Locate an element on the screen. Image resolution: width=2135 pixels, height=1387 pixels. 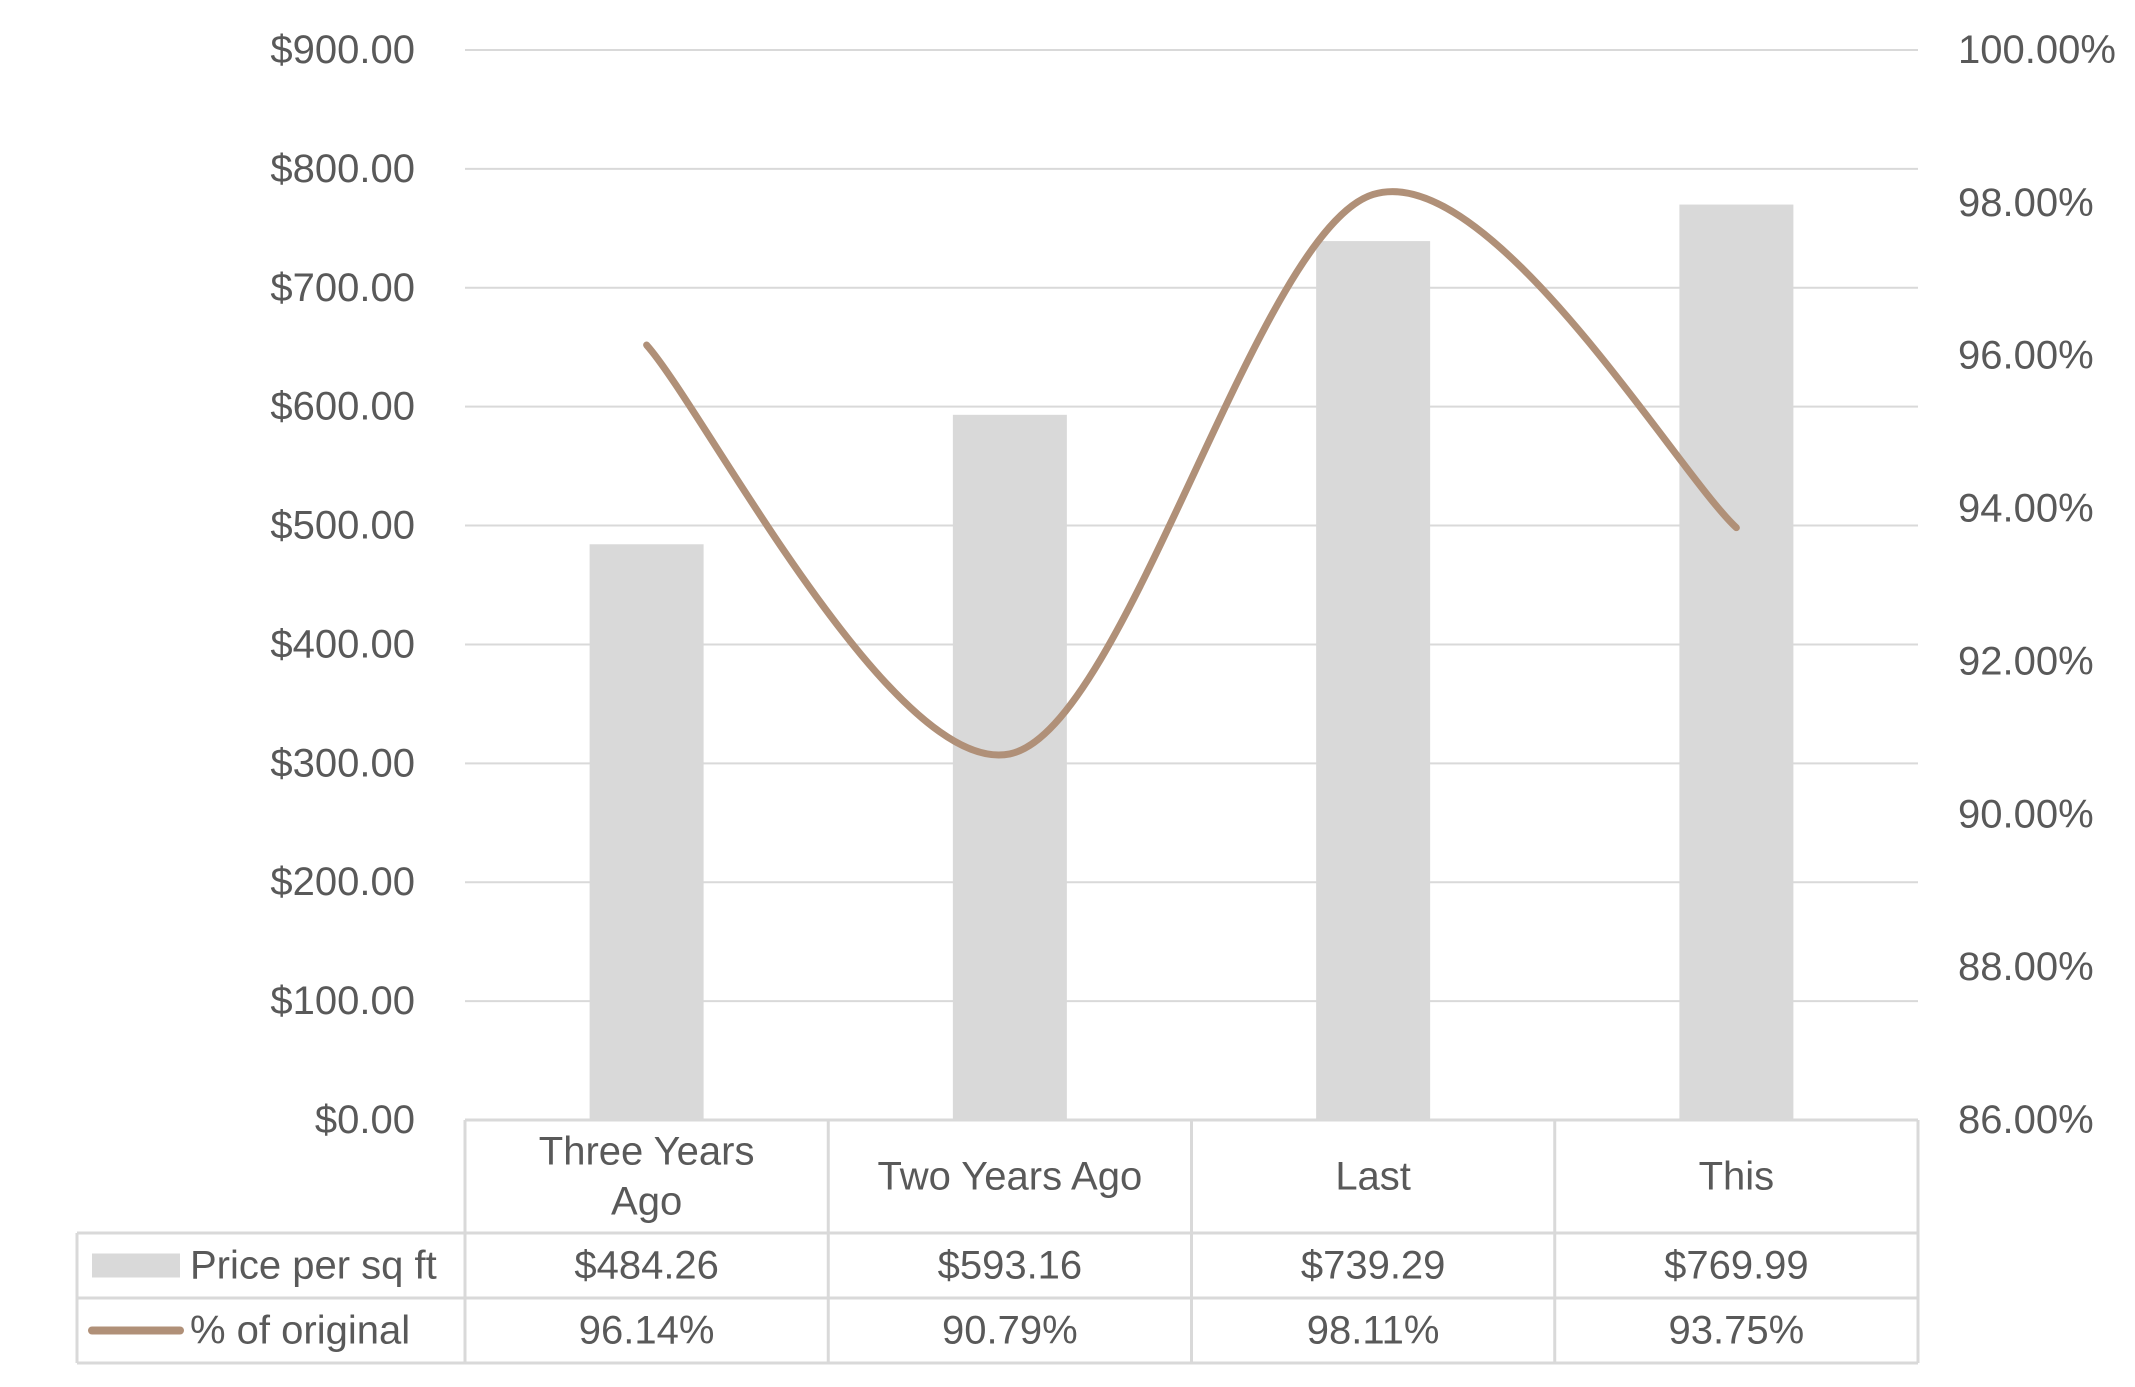
y-left-tick-label: $0.00 is located at coordinates (365, 1120).